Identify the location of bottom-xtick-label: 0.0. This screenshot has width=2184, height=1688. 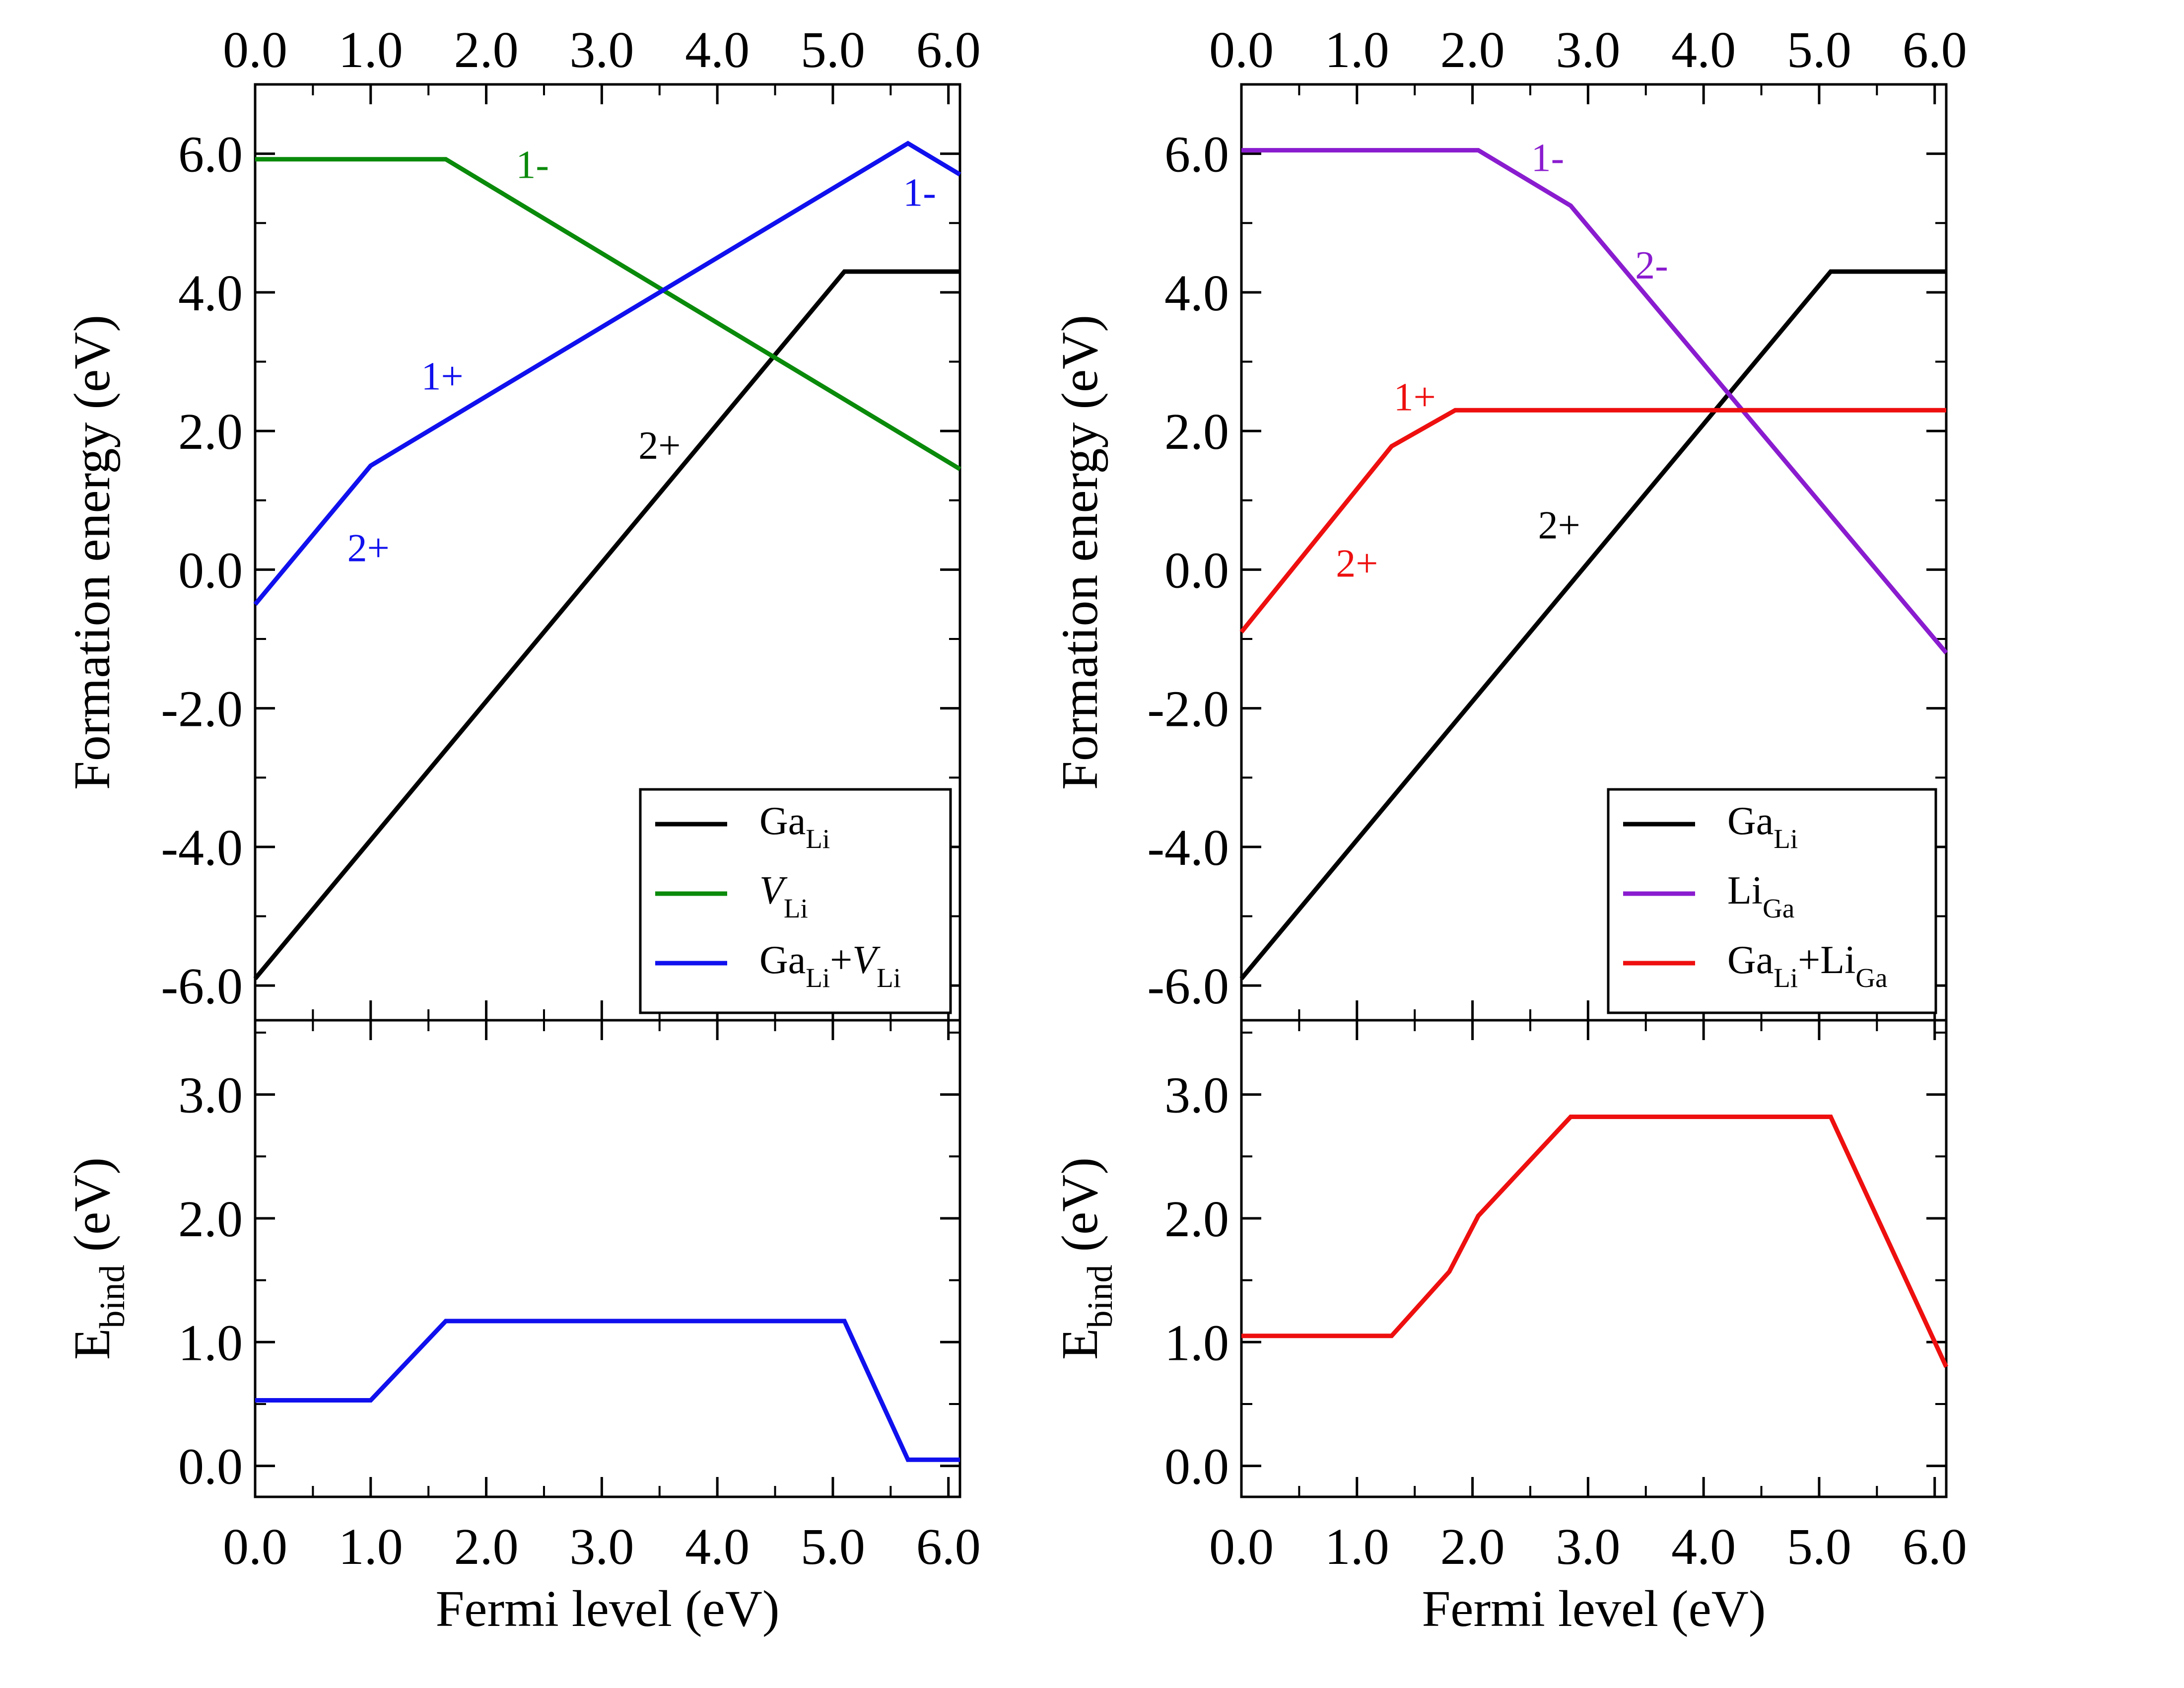
(1241, 1546).